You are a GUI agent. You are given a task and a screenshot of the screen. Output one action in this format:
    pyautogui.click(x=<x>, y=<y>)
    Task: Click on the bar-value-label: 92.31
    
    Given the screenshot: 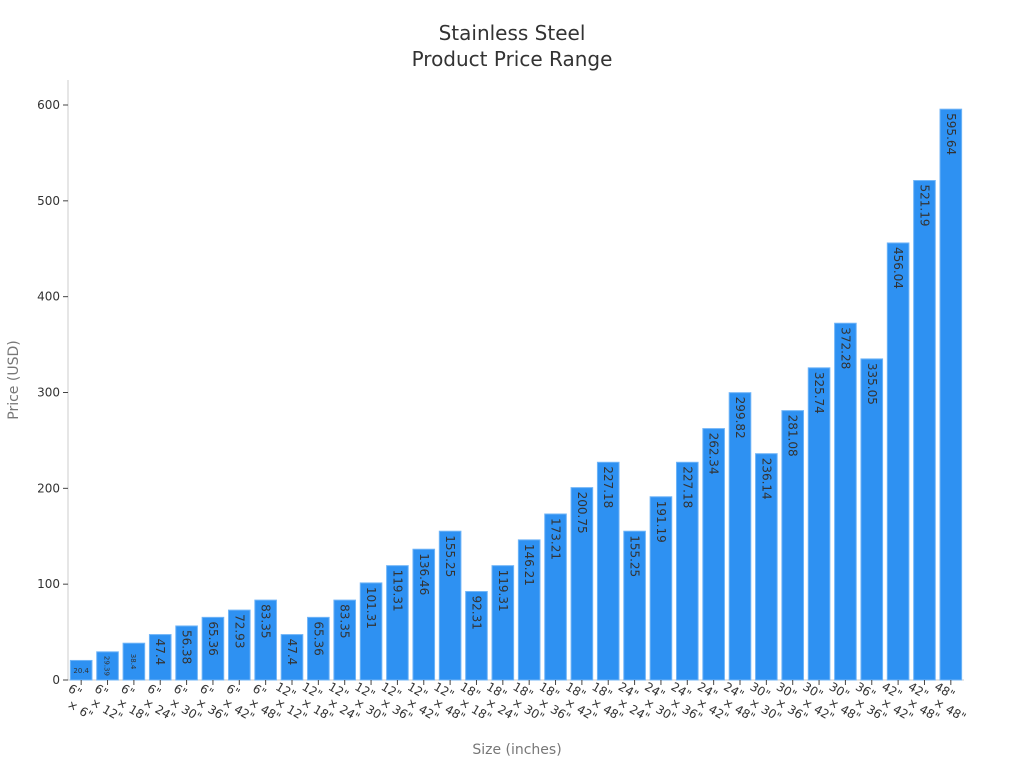 What is the action you would take?
    pyautogui.click(x=476, y=613)
    